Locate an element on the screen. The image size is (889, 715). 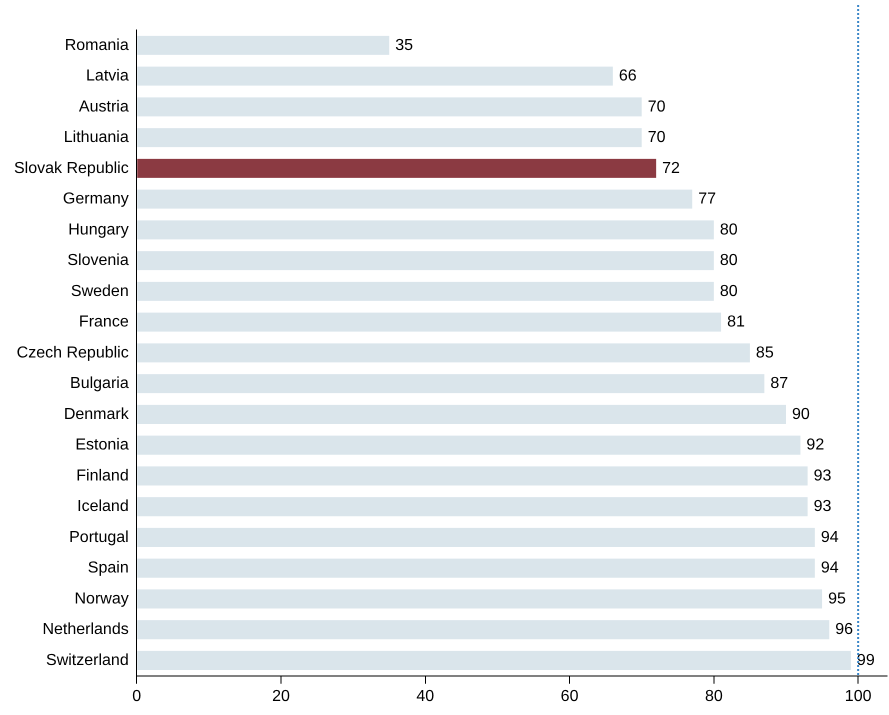
y-tick-label: Lithuania is located at coordinates (96, 137).